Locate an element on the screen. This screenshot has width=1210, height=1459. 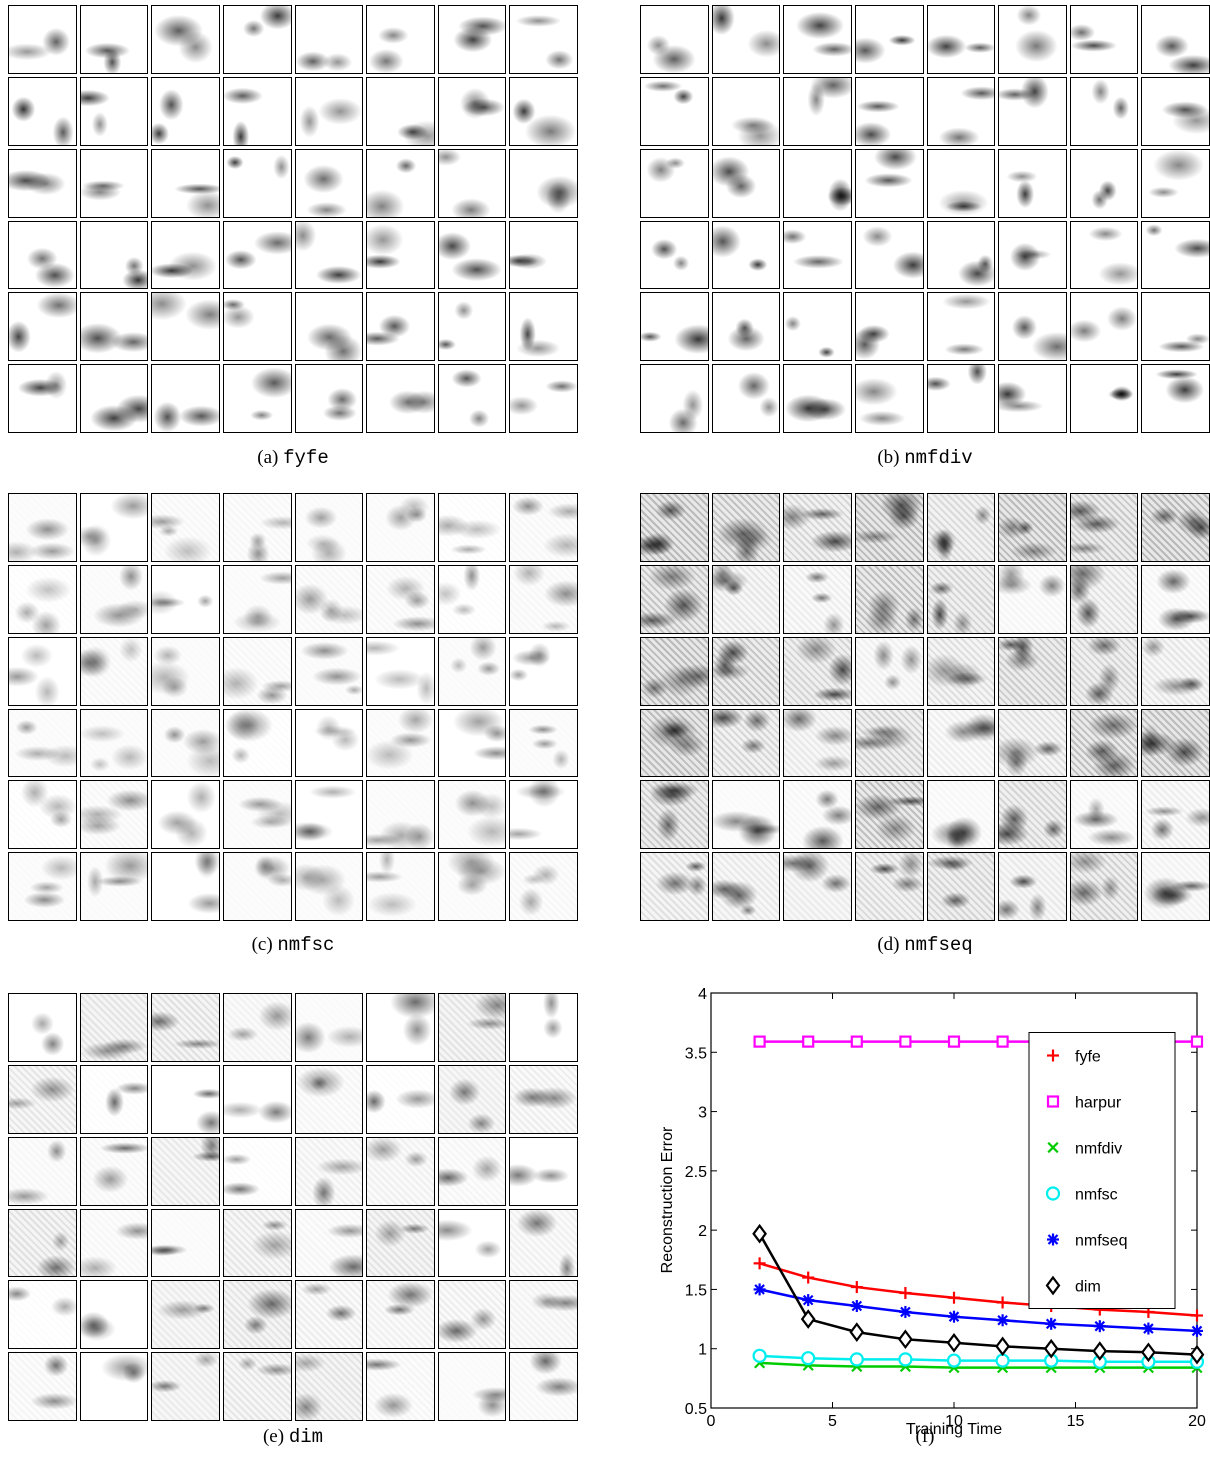
legend-label: nmfseq is located at coordinates (1101, 1241).